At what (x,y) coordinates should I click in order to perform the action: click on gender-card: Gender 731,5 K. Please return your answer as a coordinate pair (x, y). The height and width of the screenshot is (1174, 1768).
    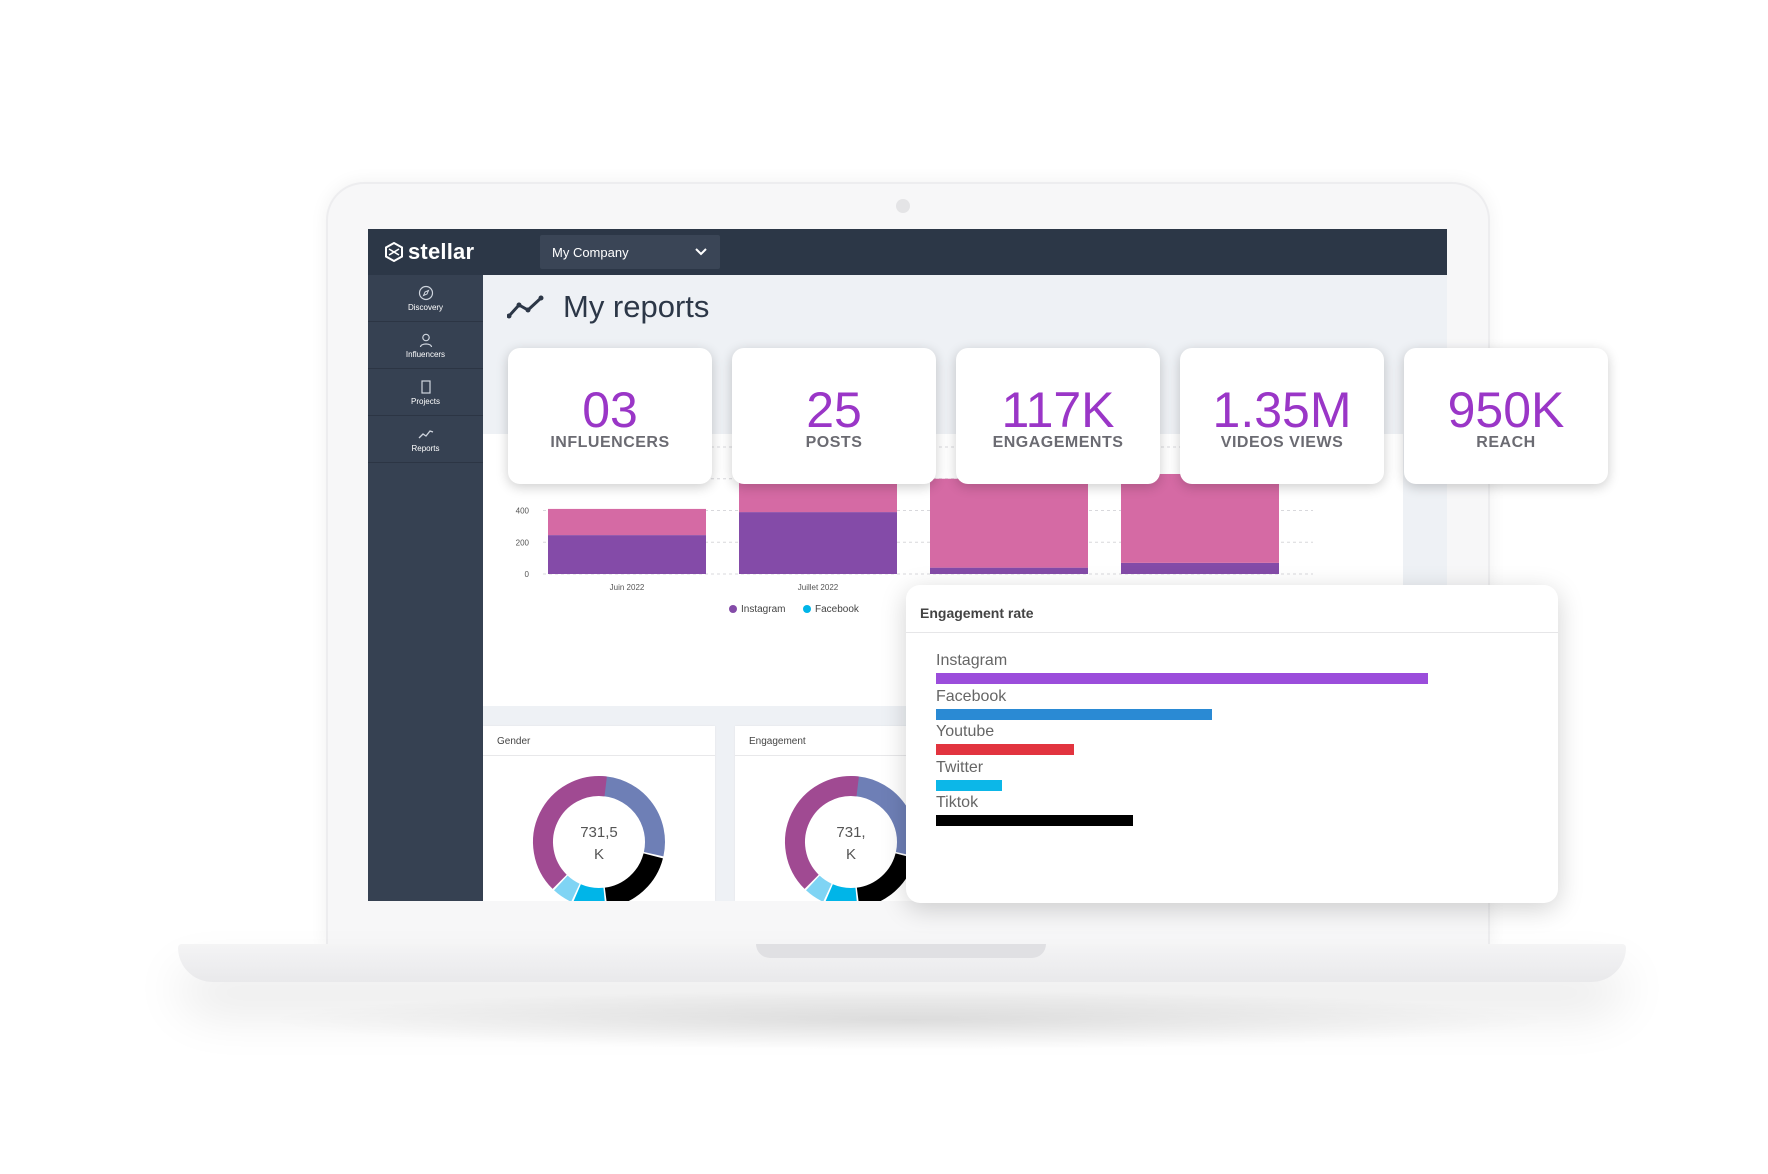
    Looking at the image, I should click on (599, 813).